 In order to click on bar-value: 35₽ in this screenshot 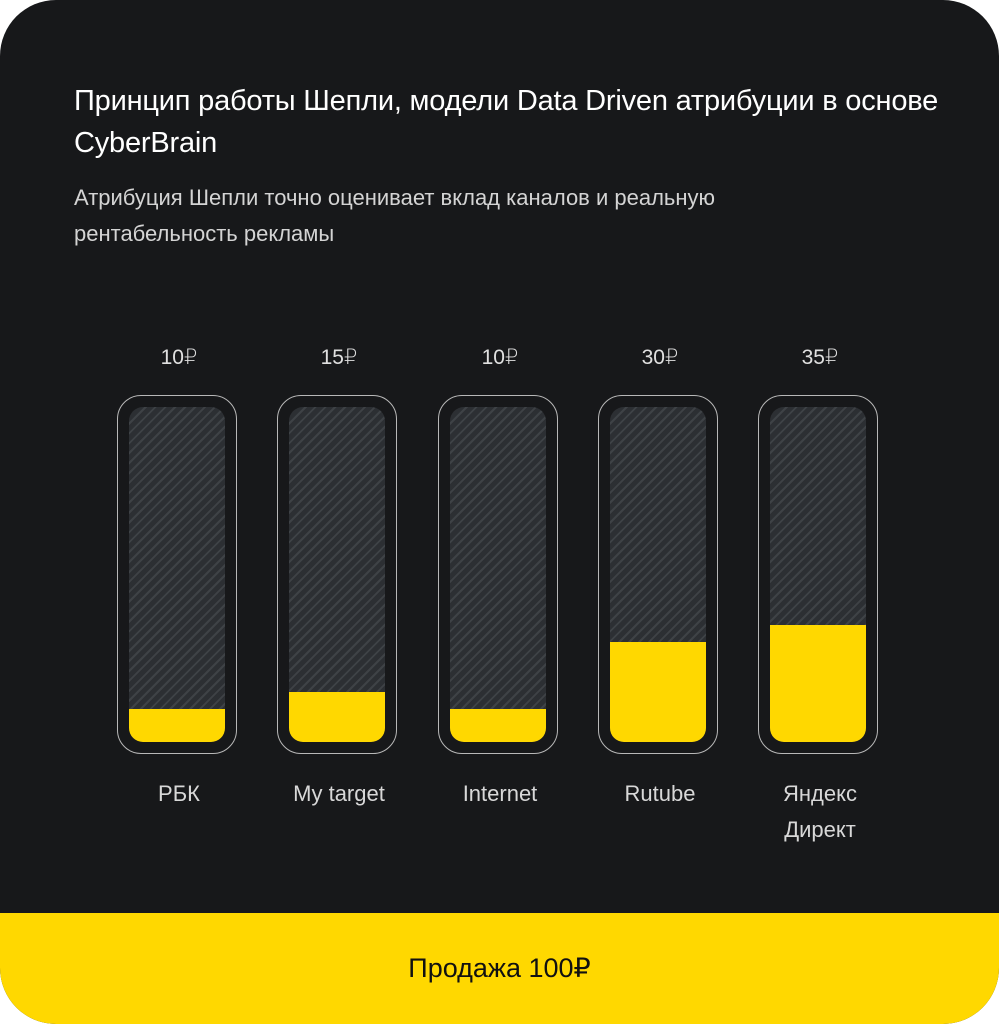, I will do `click(820, 357)`.